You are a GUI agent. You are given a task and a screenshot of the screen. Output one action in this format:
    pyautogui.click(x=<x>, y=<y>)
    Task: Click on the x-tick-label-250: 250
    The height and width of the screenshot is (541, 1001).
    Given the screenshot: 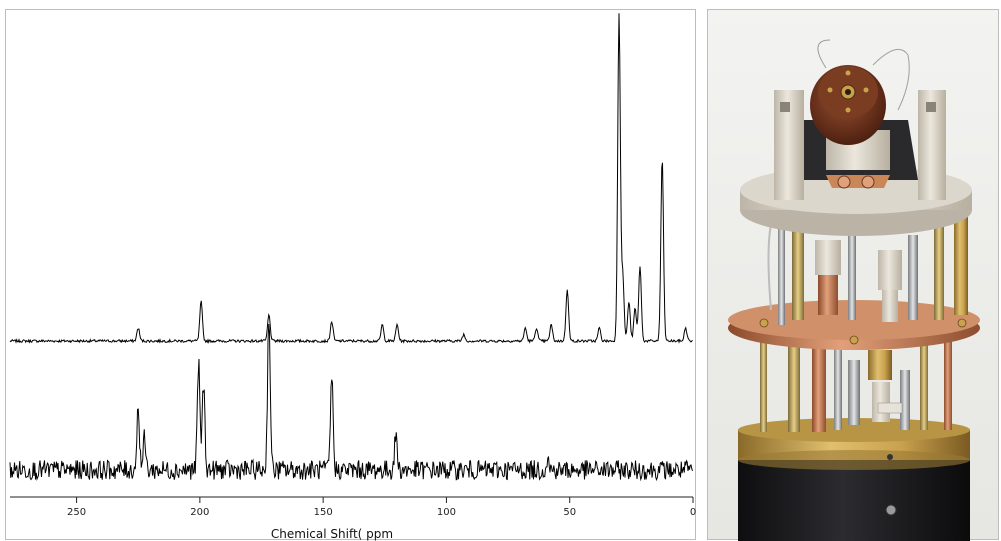 What is the action you would take?
    pyautogui.click(x=76, y=512)
    